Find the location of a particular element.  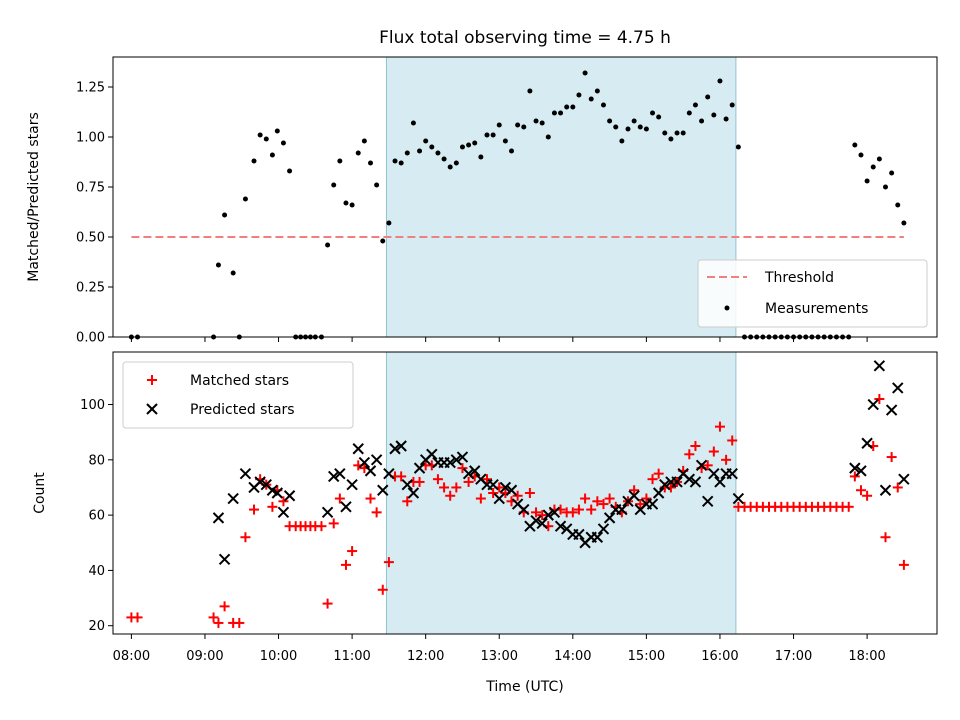

legend-plus-marker is located at coordinates (152, 380).